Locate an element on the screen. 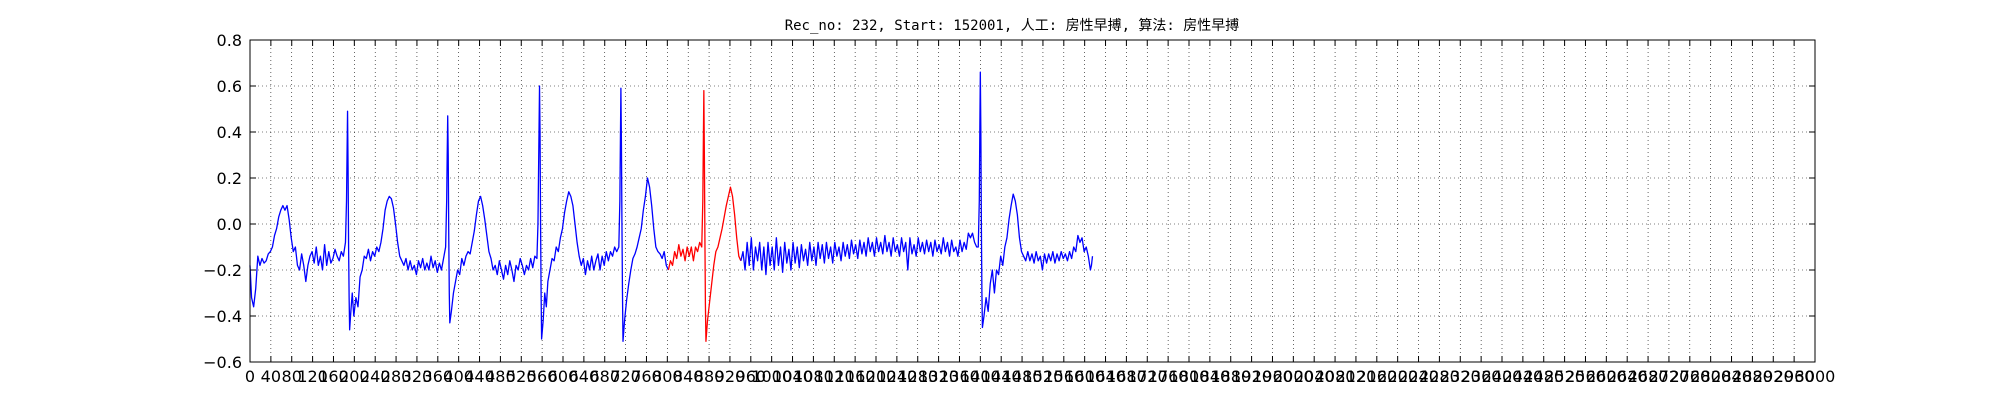 This screenshot has height=404, width=2000. y-tick-label: 0.6 is located at coordinates (229, 86).